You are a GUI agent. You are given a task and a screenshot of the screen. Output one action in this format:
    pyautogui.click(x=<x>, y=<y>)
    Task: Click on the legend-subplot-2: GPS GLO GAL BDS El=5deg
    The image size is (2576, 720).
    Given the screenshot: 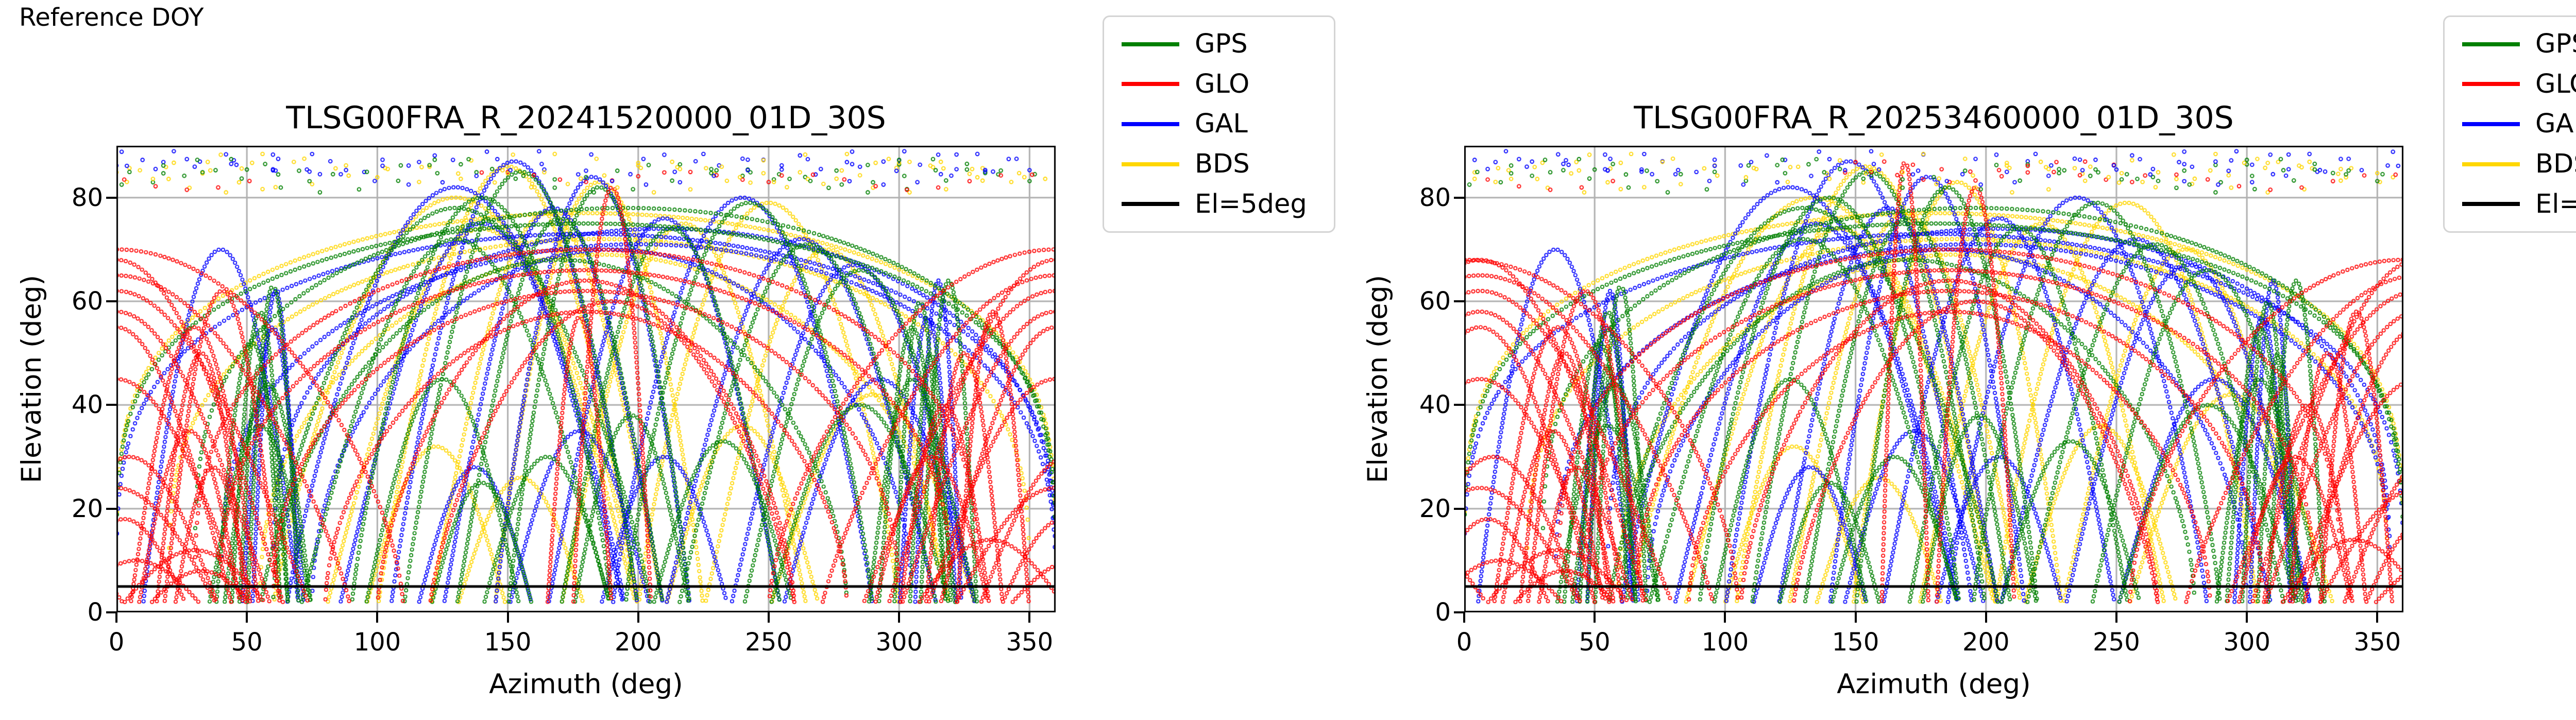 What is the action you would take?
    pyautogui.click(x=2509, y=124)
    